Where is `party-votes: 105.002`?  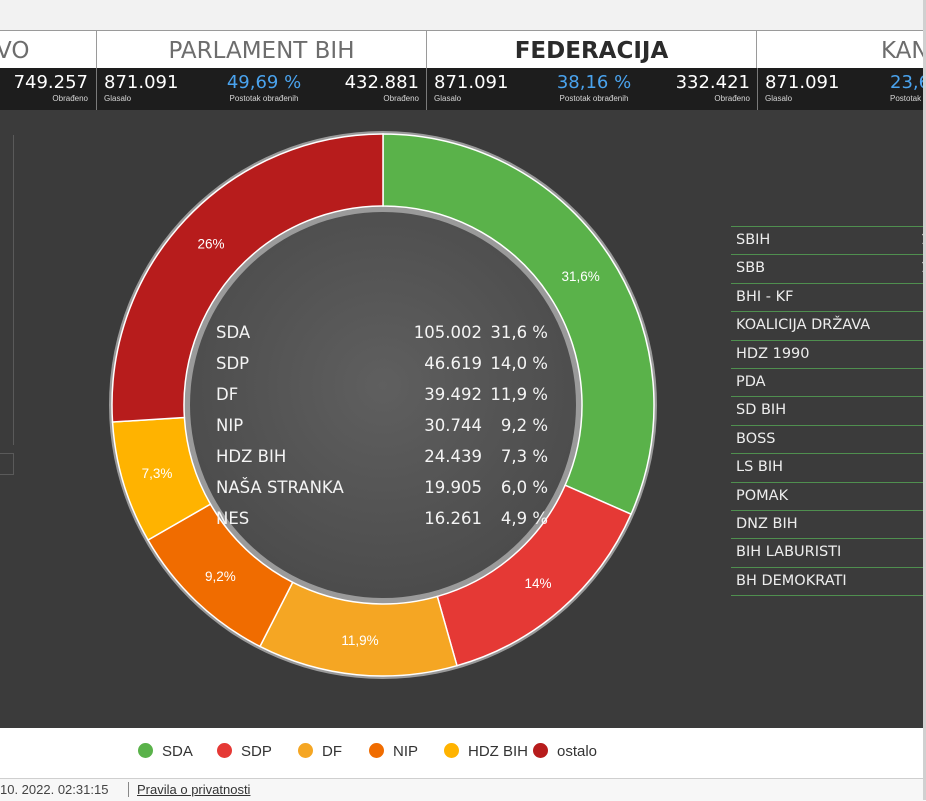
party-votes: 105.002 is located at coordinates (447, 332).